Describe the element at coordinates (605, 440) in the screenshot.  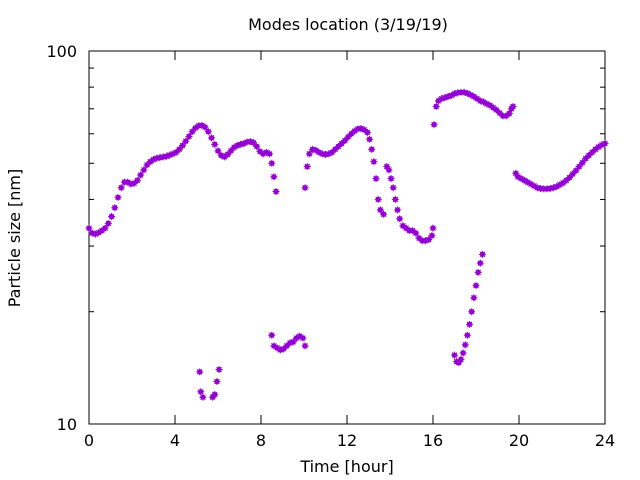
I see `x-tick-label: 24` at that location.